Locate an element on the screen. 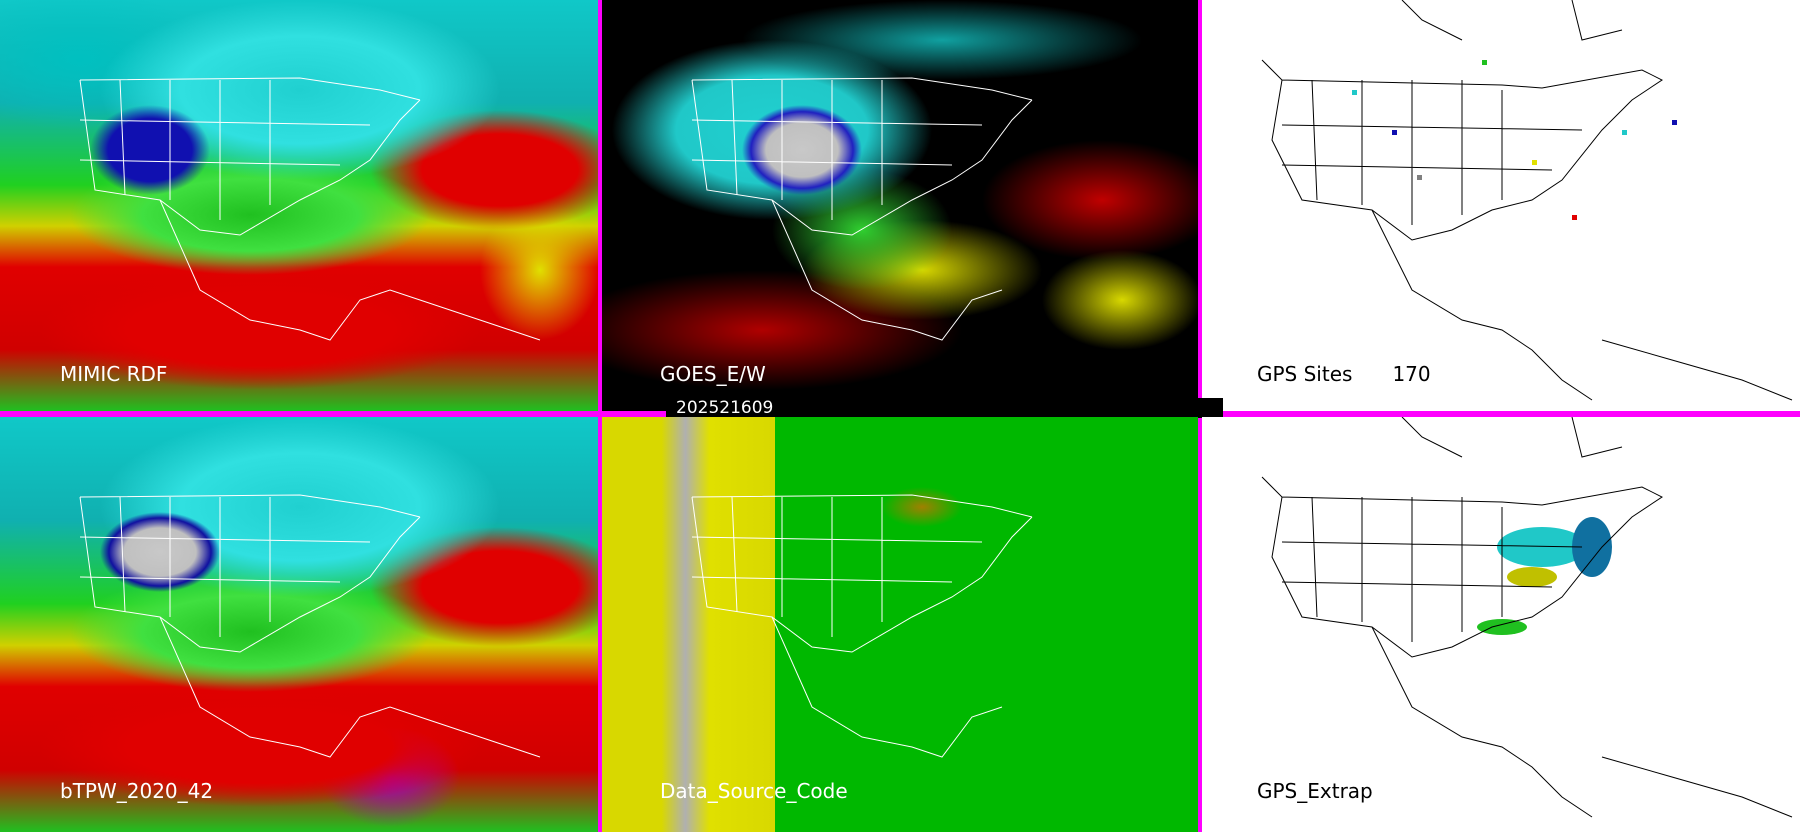 The image size is (1800, 832). panel-label: GPS Sites 170 is located at coordinates (1344, 374).